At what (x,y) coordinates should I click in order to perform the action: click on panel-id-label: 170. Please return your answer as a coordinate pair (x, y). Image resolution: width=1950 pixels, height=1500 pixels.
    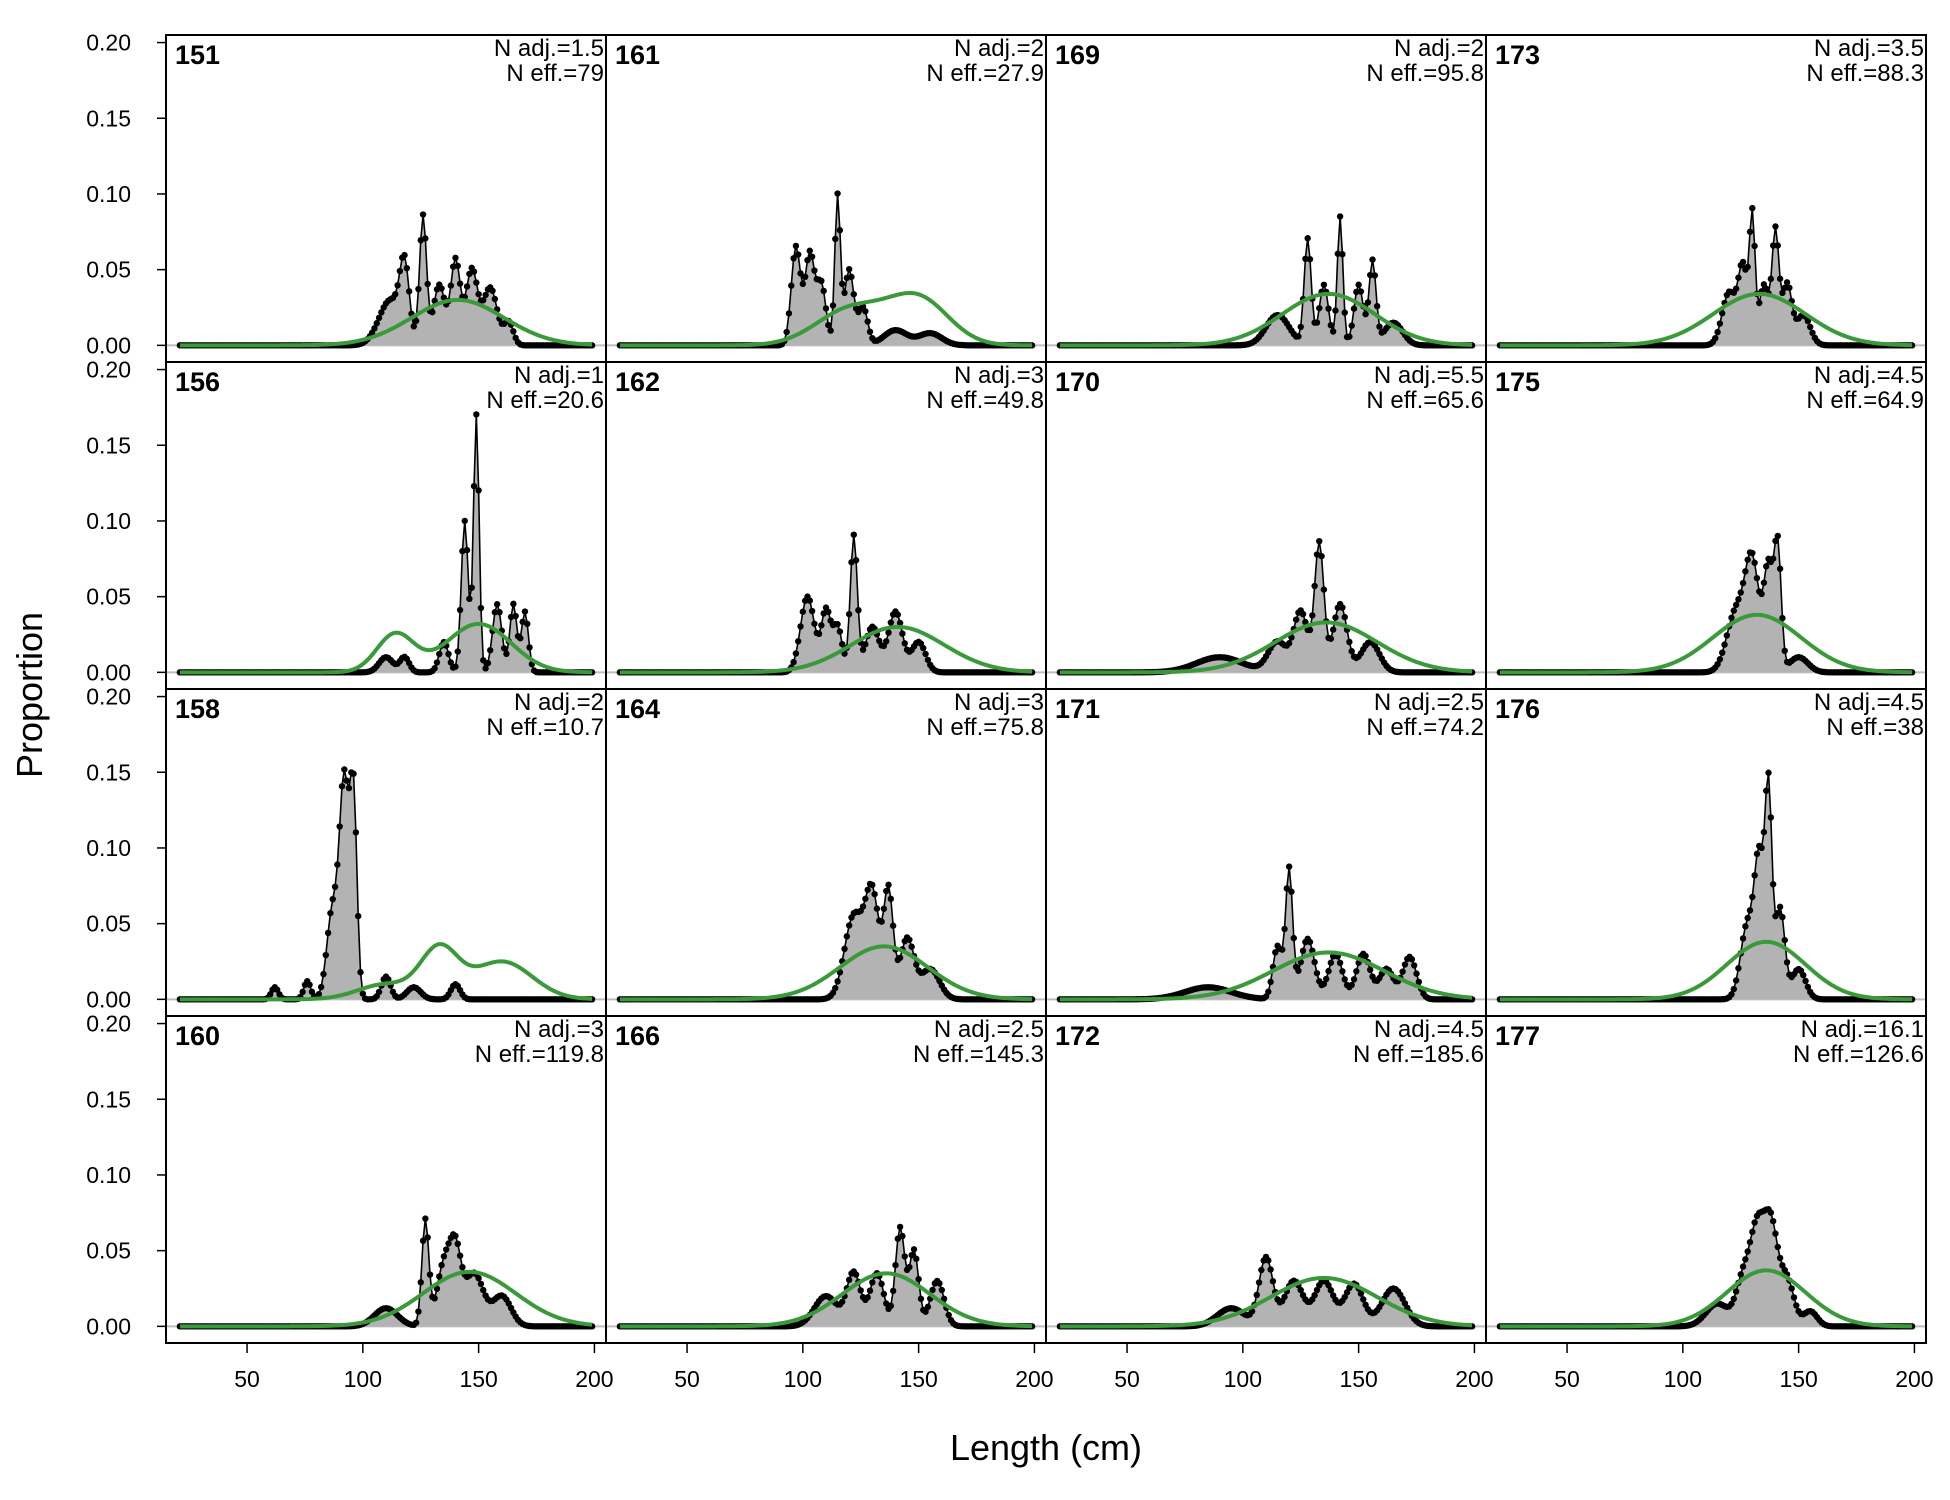
    Looking at the image, I should click on (1077, 382).